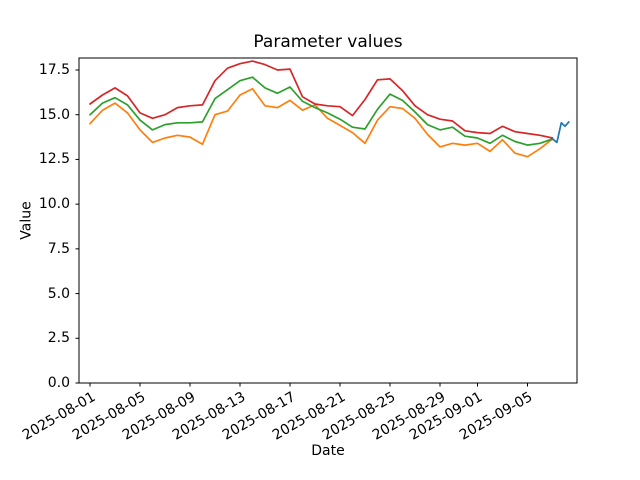  What do you see at coordinates (58, 248) in the screenshot?
I see `y-tick-label: 7.5` at bounding box center [58, 248].